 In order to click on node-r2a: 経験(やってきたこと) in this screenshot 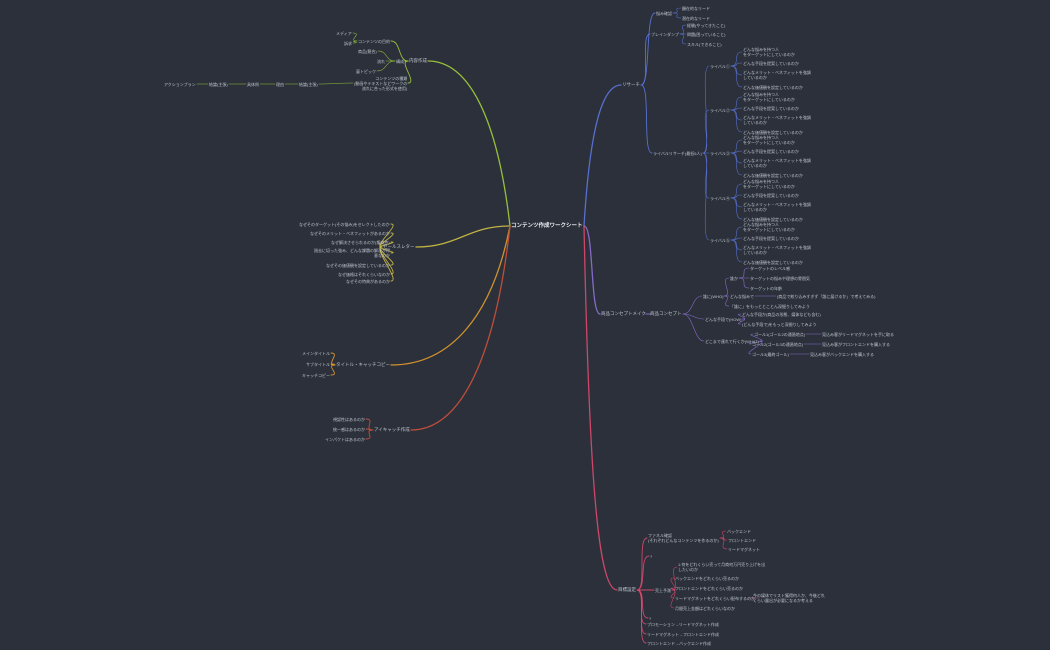, I will do `click(706, 25)`.